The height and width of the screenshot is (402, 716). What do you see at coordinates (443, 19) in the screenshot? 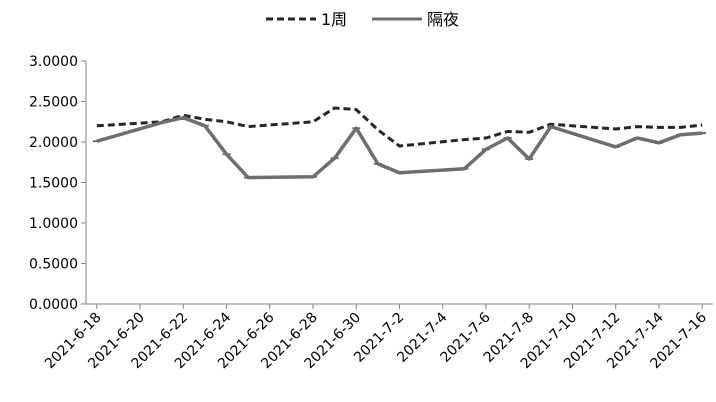
I see `legend-label-1: 隔夜` at bounding box center [443, 19].